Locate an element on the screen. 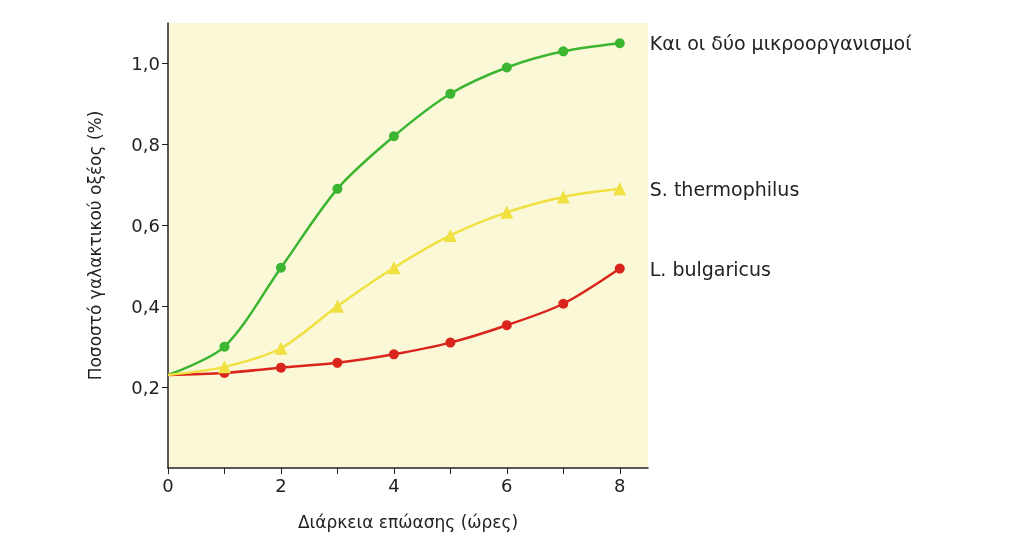  y-tick-label: 0,2 is located at coordinates (145, 387).